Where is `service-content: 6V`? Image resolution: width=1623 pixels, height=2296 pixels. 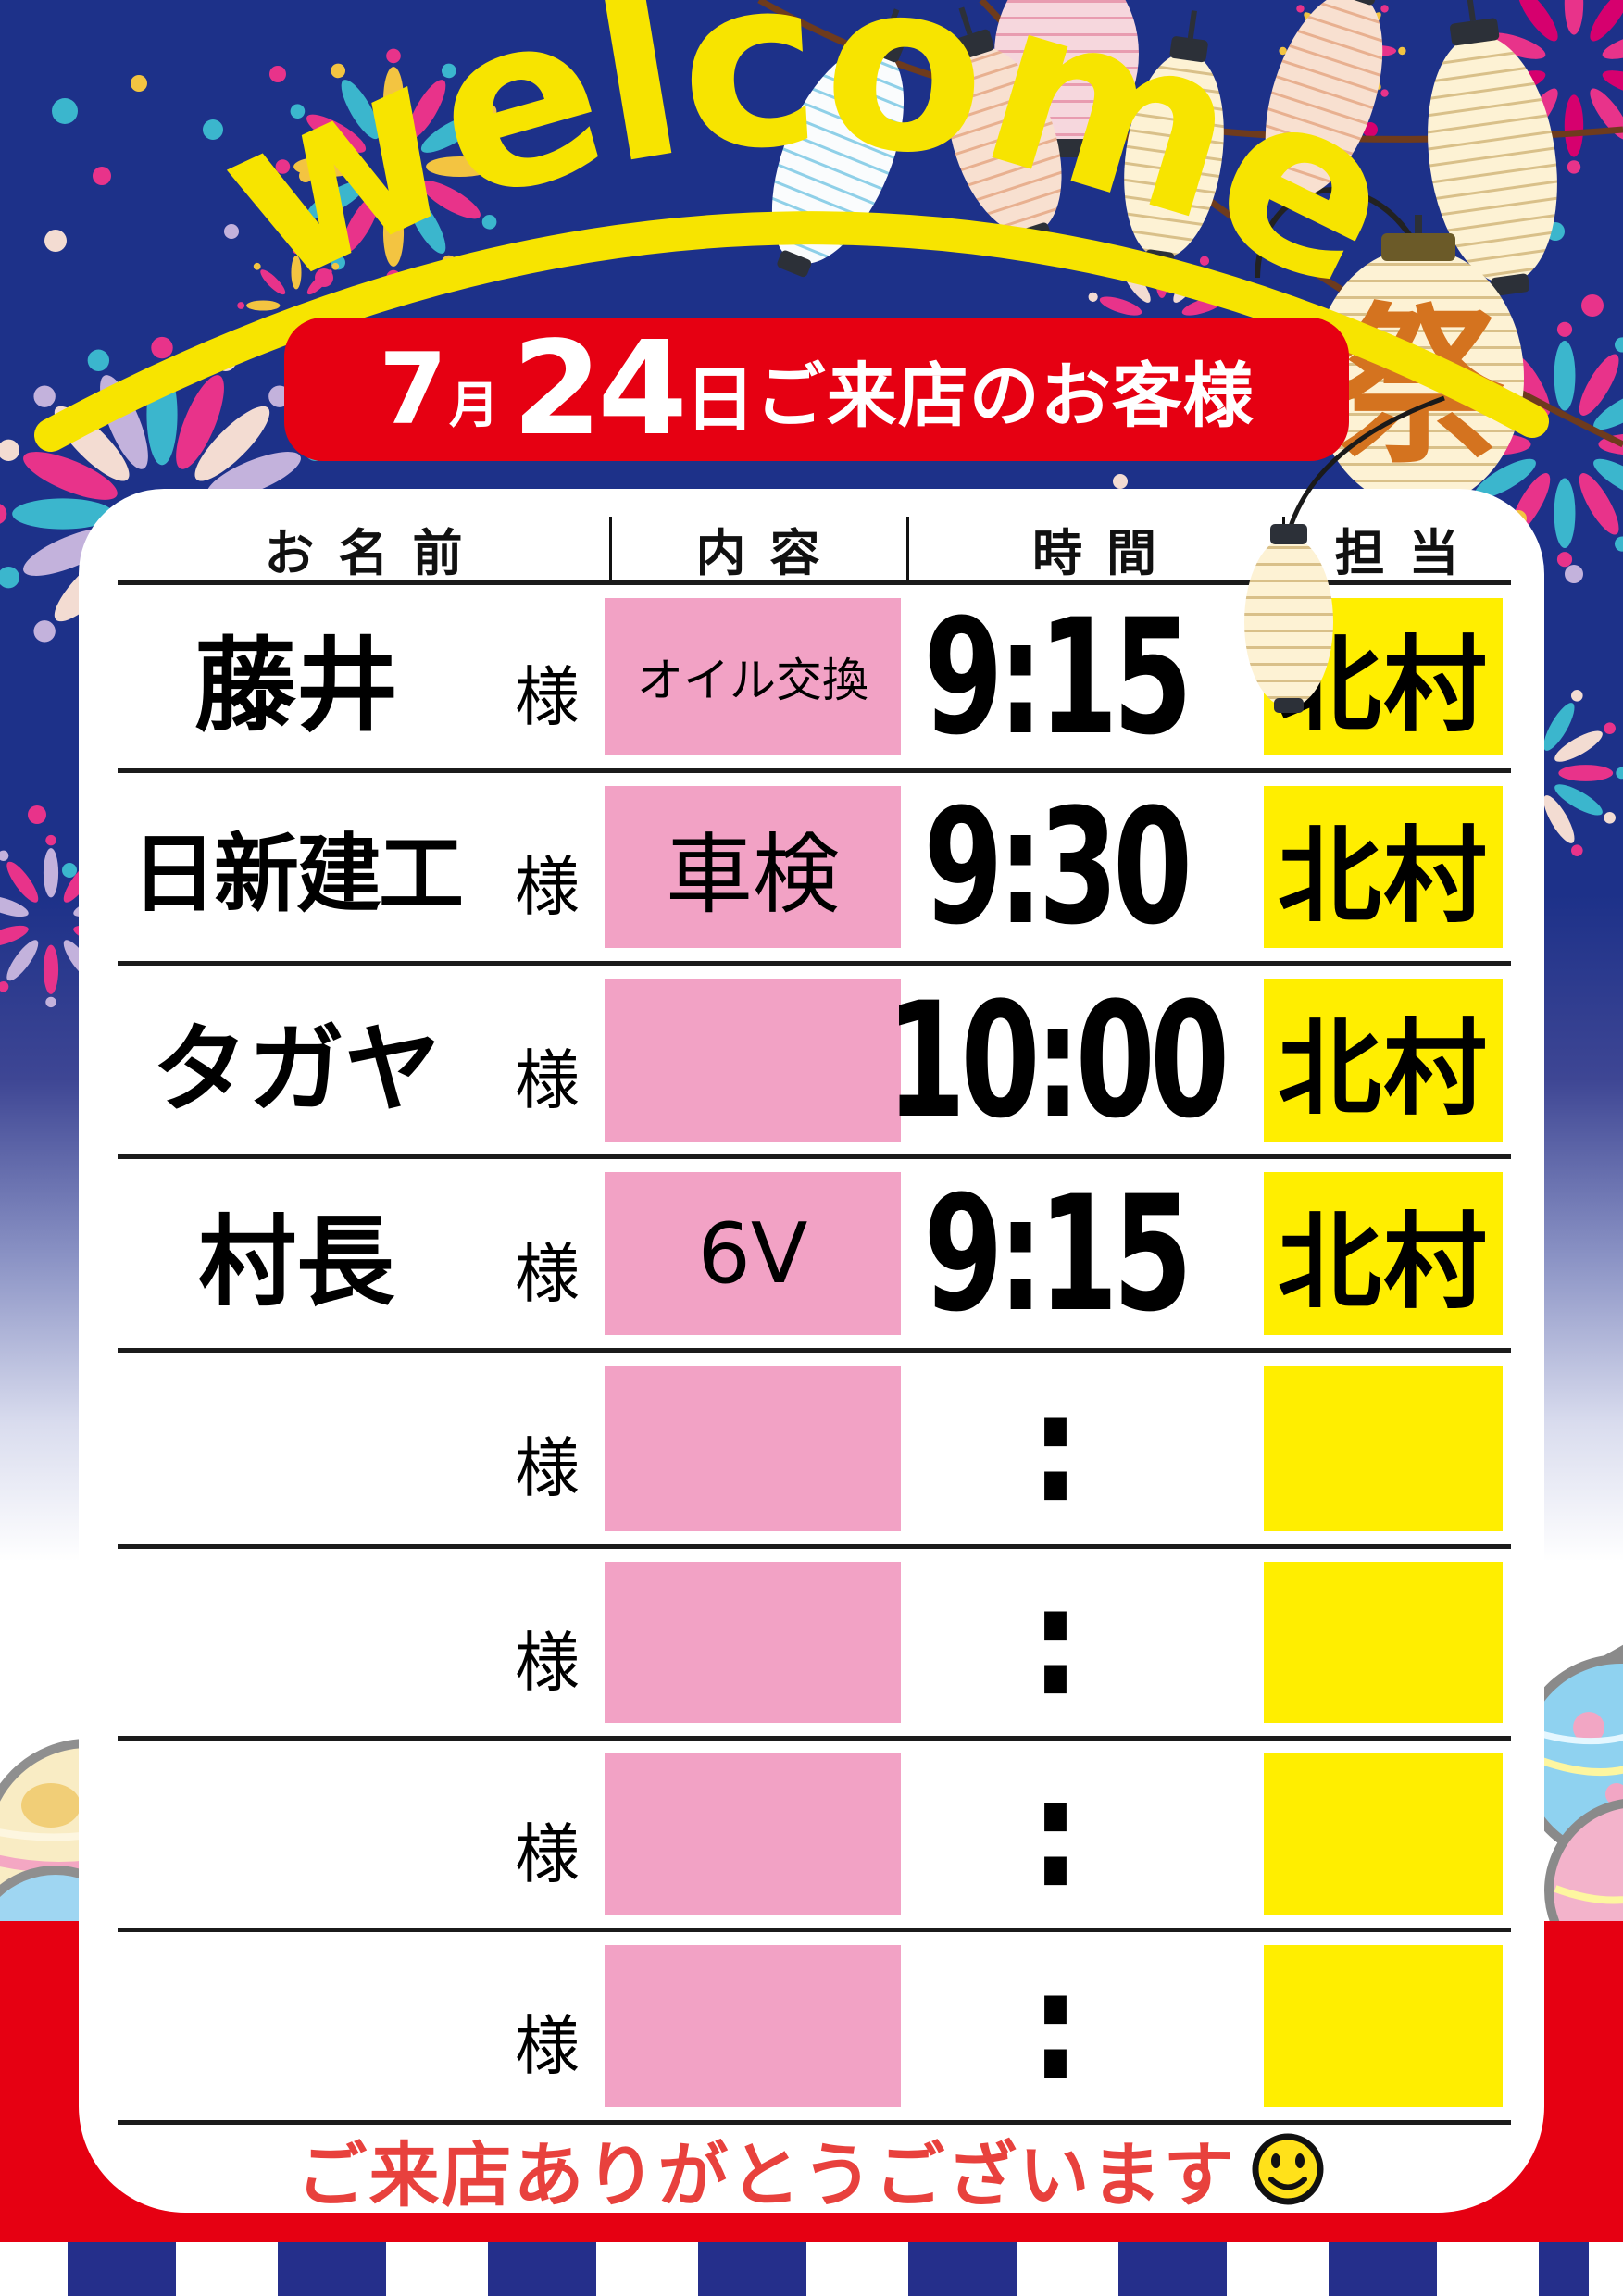
service-content: 6V is located at coordinates (752, 1253).